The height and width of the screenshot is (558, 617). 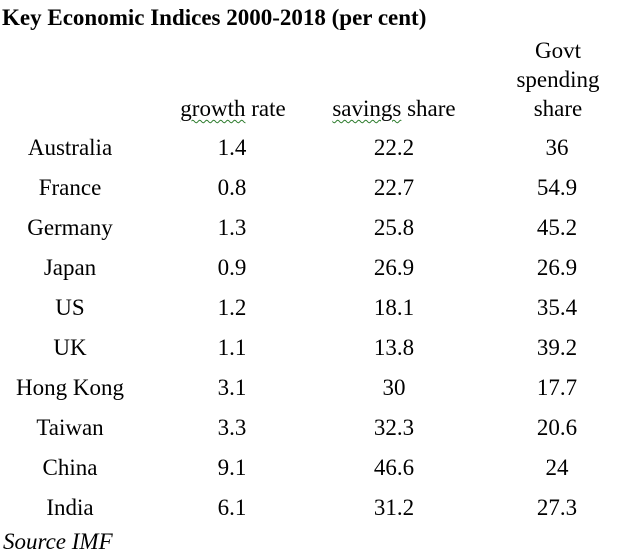 I want to click on table-row: China 9.1 46.6 24, so click(x=308, y=468).